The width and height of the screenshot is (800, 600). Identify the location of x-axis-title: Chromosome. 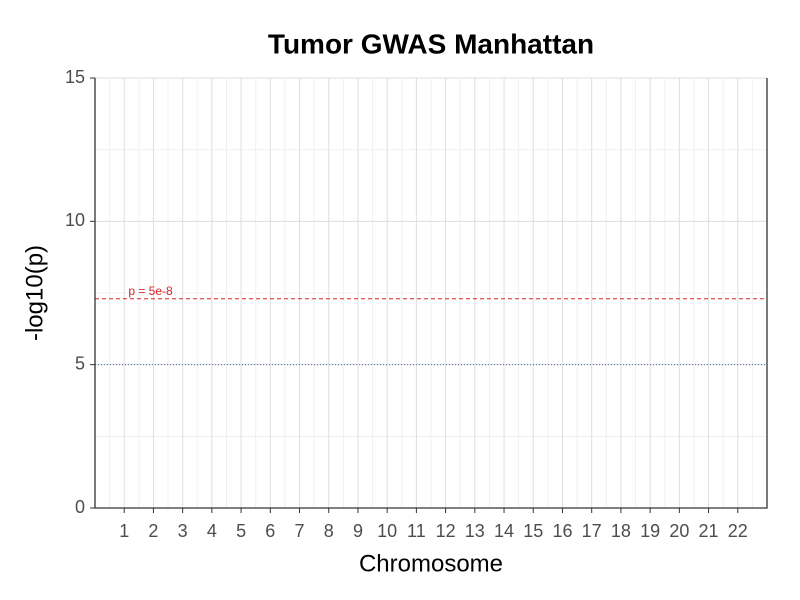
(431, 563).